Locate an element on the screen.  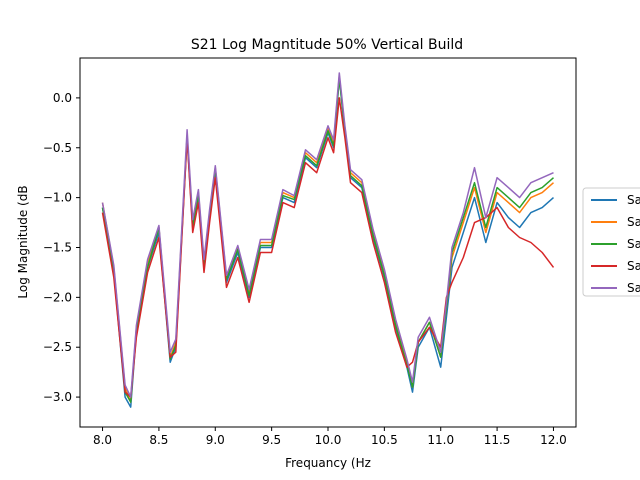
y-tick-label: −3.0 is located at coordinates (57, 397).